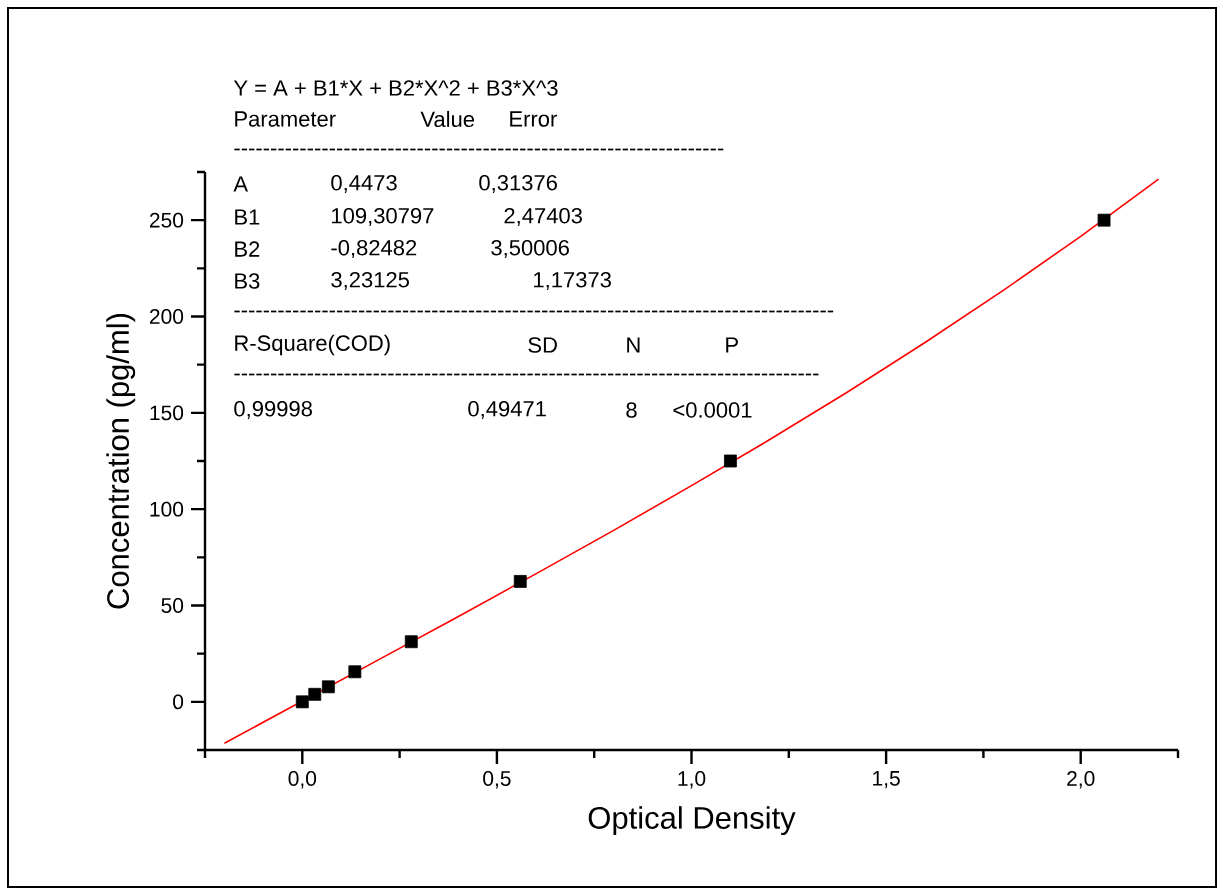 The width and height of the screenshot is (1224, 895). What do you see at coordinates (526, 374) in the screenshot?
I see `annotation: --------------------------------------------------------------------------------` at bounding box center [526, 374].